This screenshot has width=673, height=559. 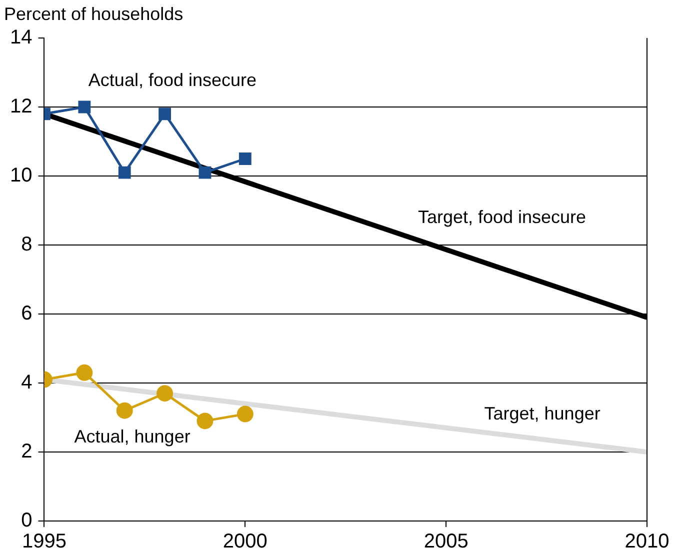 What do you see at coordinates (245, 541) in the screenshot?
I see `x-tick-label: 2000` at bounding box center [245, 541].